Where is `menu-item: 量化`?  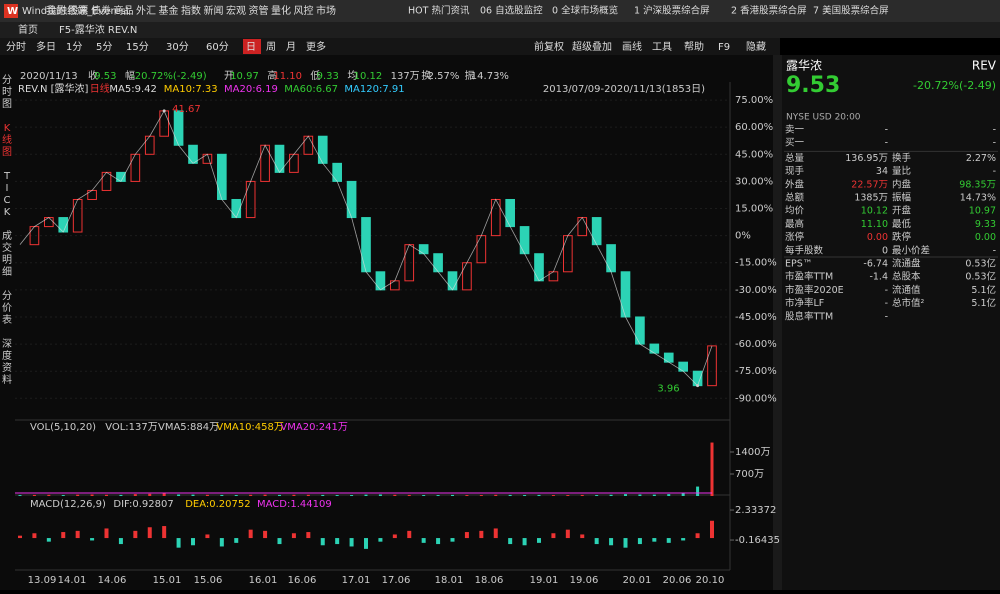 menu-item: 量化 is located at coordinates (281, 10).